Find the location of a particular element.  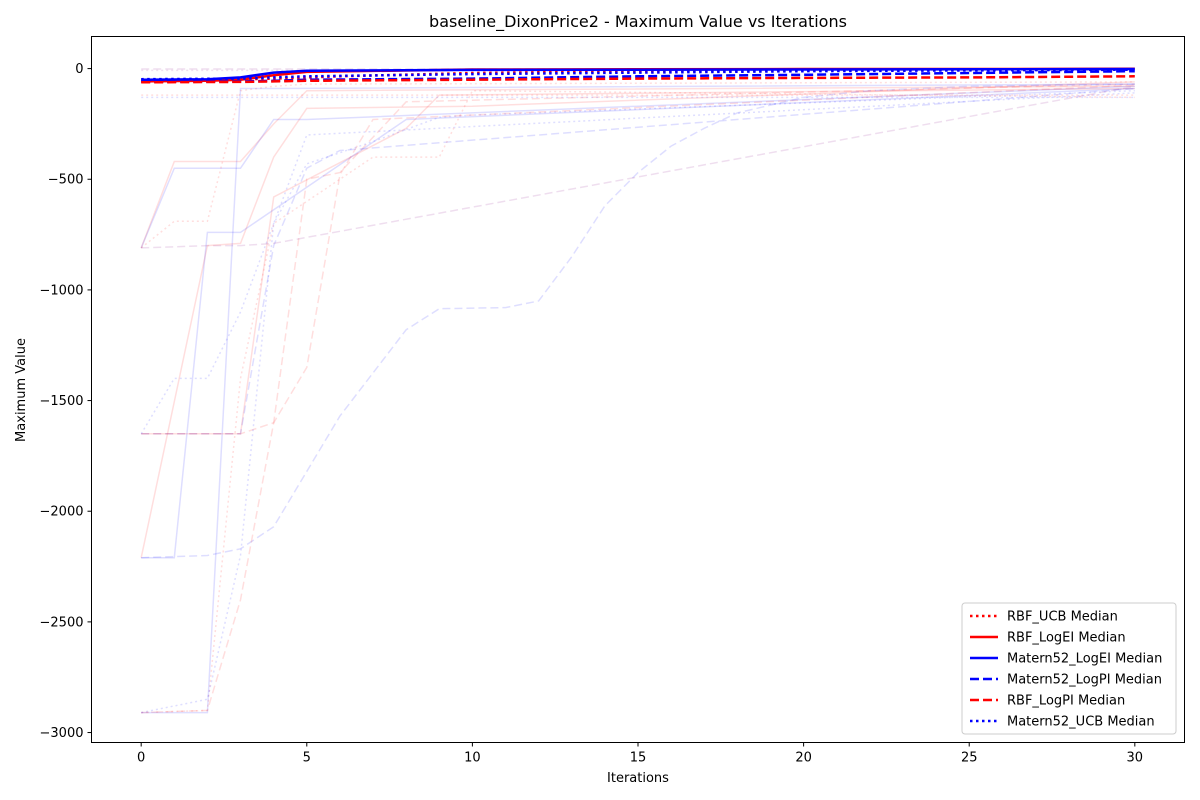

x-axis: 0 5 10 15 20 25 30 is located at coordinates (640, 754).